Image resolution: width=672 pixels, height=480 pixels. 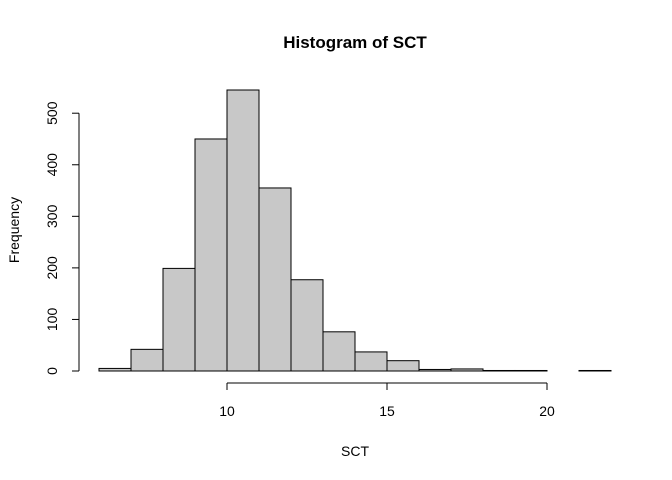 I want to click on y-axis: 0 100 200 300 400 500, so click(x=62, y=238).